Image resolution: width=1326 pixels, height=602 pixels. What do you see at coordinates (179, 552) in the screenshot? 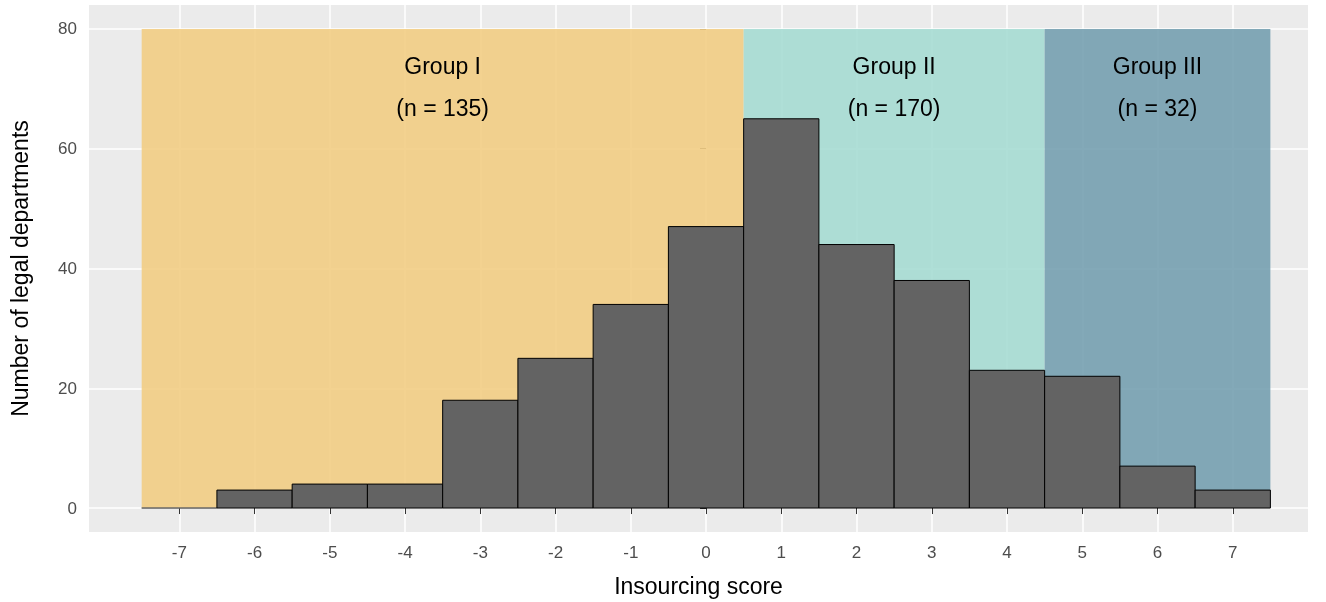
I see `x-tick-label: -7` at bounding box center [179, 552].